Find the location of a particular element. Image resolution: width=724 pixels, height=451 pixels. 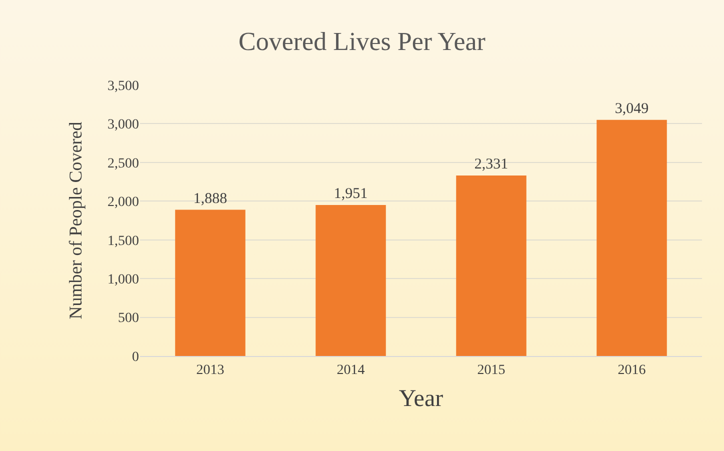

y-tick-label: 1,000 is located at coordinates (123, 280).